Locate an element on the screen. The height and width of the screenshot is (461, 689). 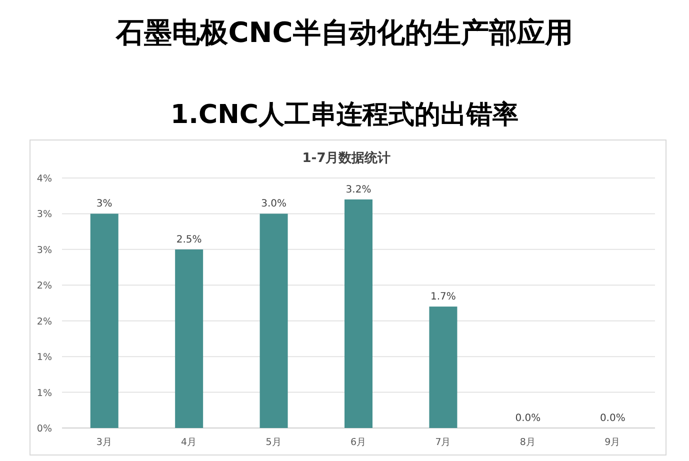
data-label: 1.7% is located at coordinates (443, 297).